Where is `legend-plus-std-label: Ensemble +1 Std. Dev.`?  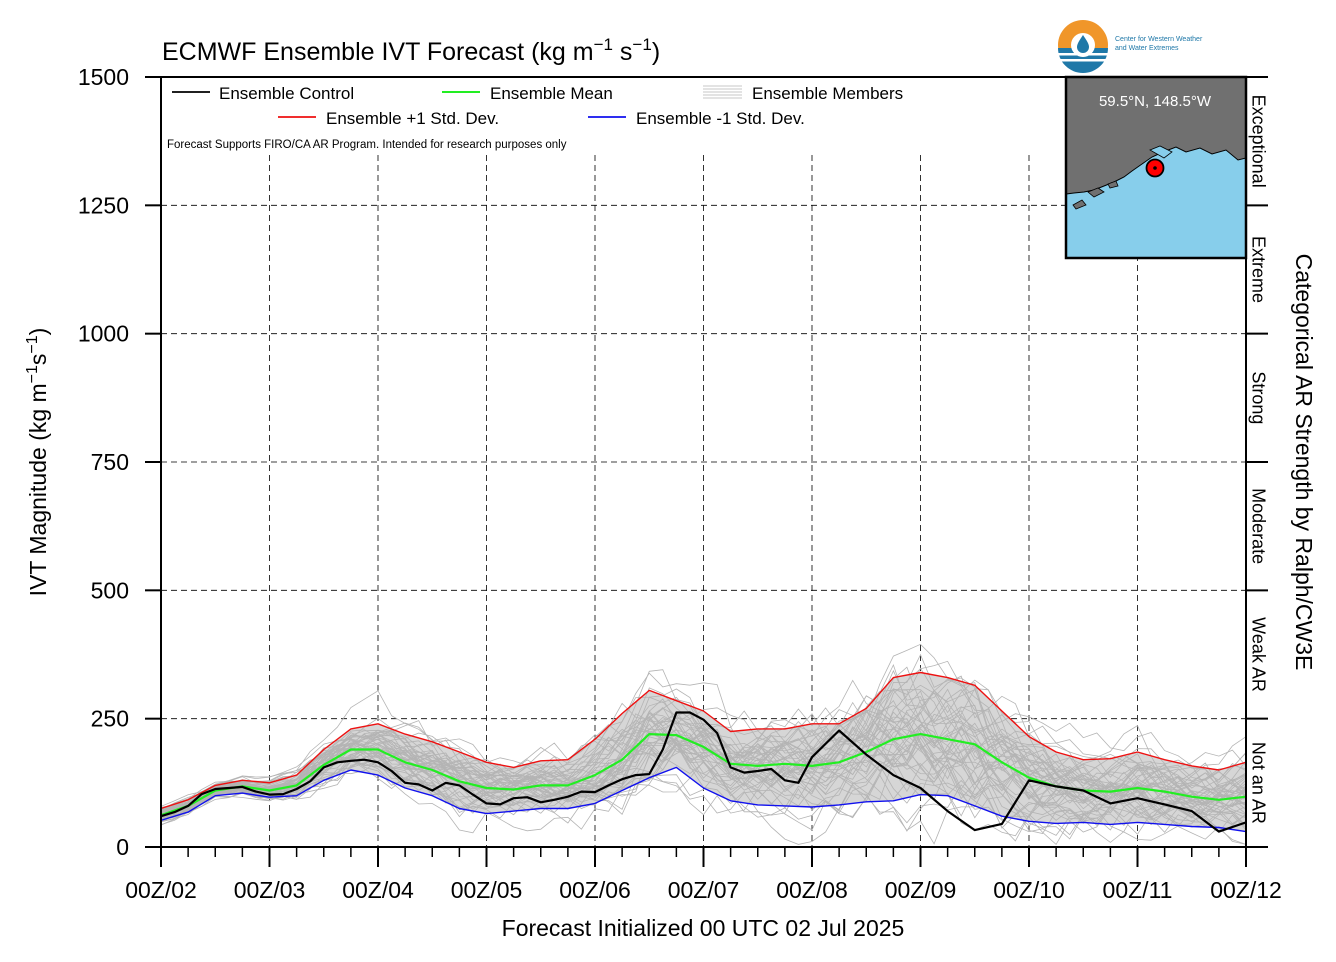
legend-plus-std-label: Ensemble +1 Std. Dev. is located at coordinates (412, 118).